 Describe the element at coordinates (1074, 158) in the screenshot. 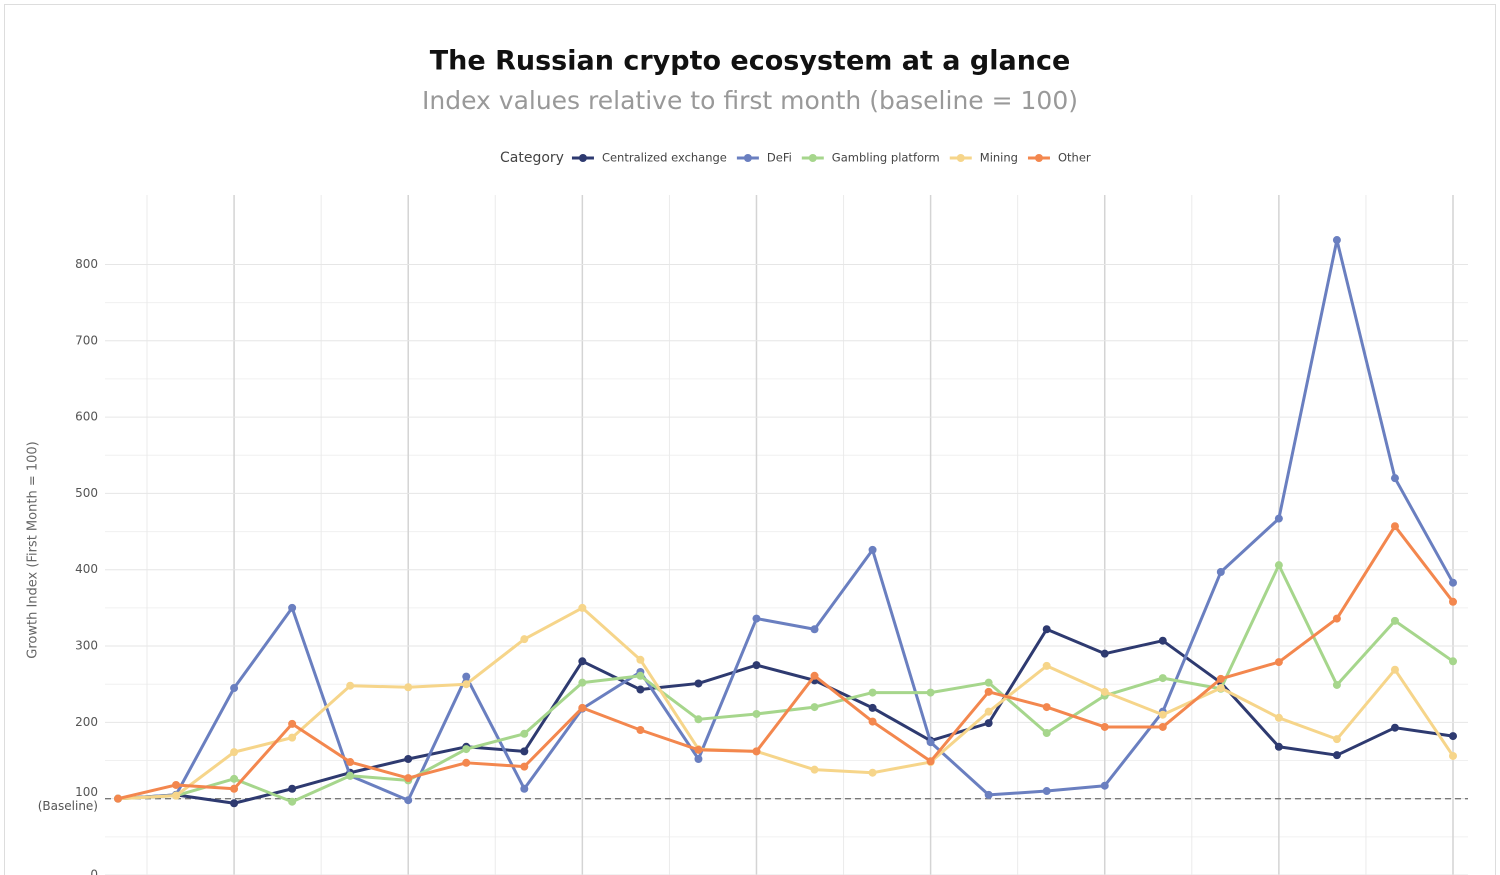

I see `legend-label: Other` at that location.